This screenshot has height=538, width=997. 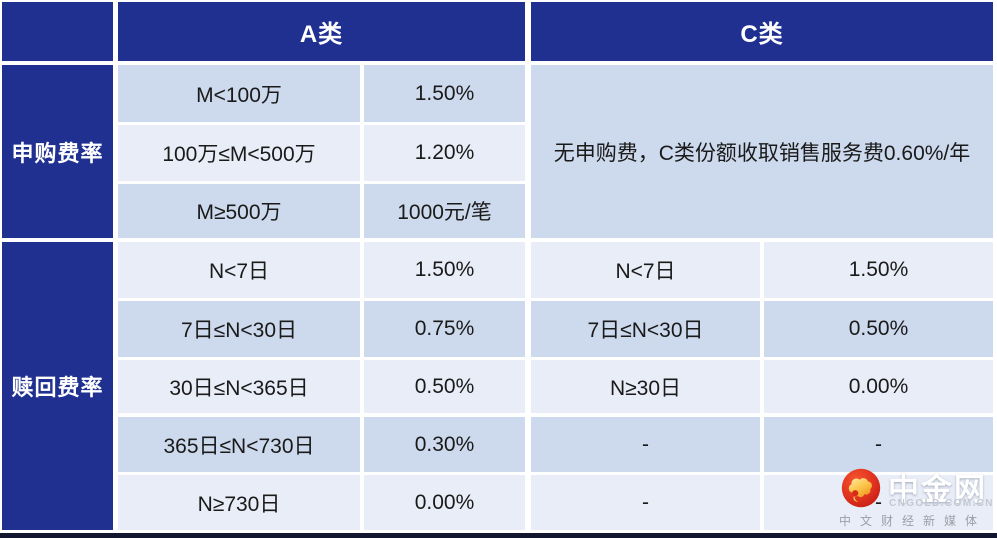 I want to click on row-header-redemption-fee: 赎回费率, so click(x=57, y=386).